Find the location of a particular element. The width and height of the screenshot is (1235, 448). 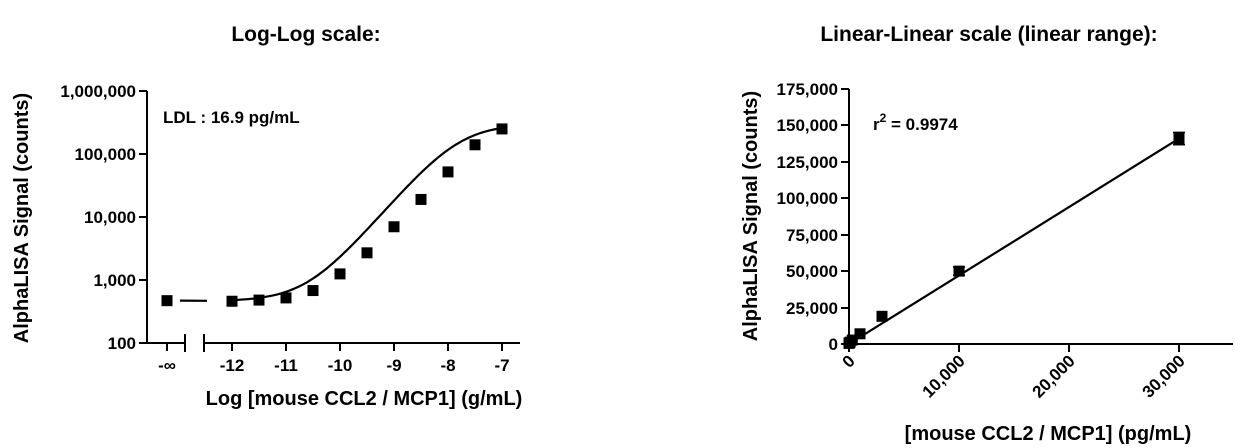

fit-line is located at coordinates (1014, 241).